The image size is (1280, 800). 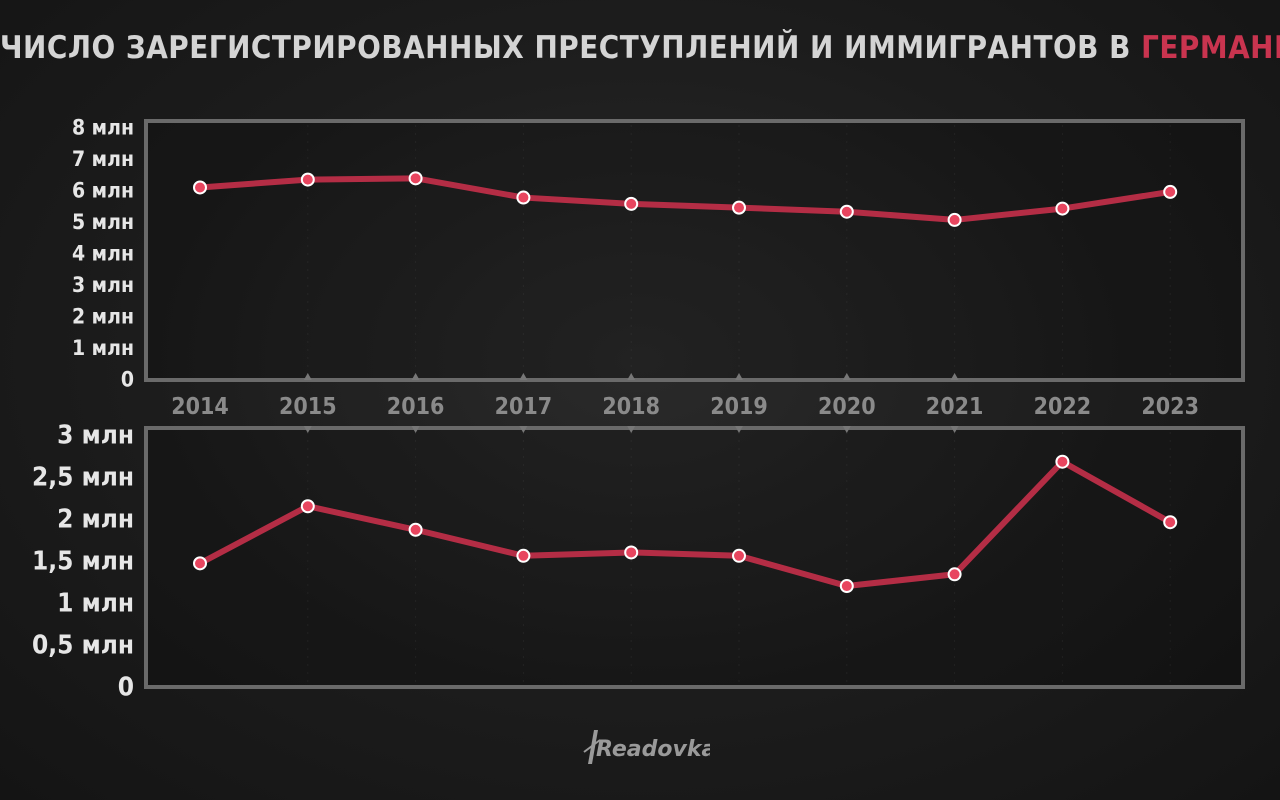 What do you see at coordinates (103, 222) in the screenshot?
I see `y-tick-label: 5 млн` at bounding box center [103, 222].